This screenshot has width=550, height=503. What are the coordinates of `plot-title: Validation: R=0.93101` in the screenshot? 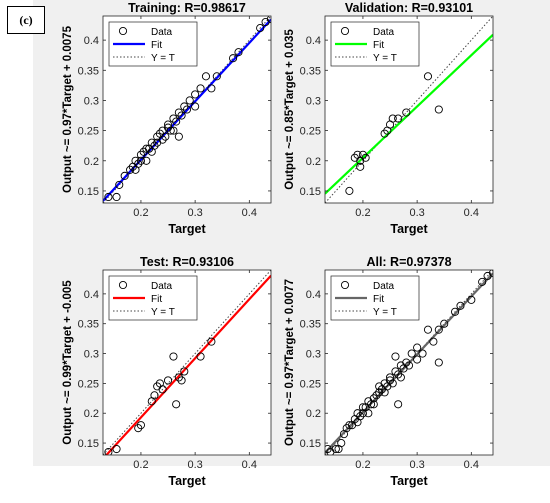 It's located at (409, 8).